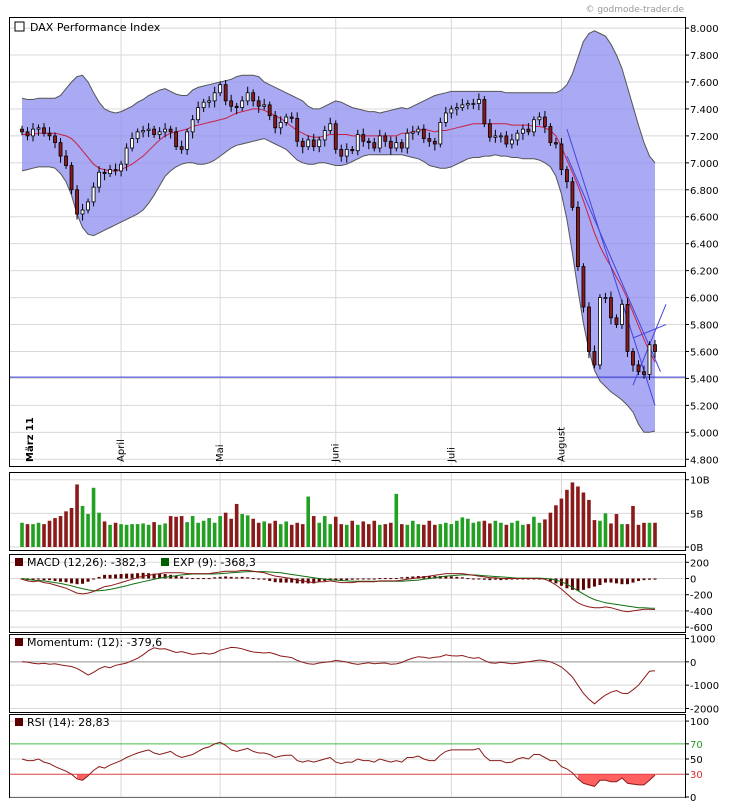 The width and height of the screenshot is (730, 804). Describe the element at coordinates (704, 299) in the screenshot. I see `price-y-tick-label: 6.000` at that location.